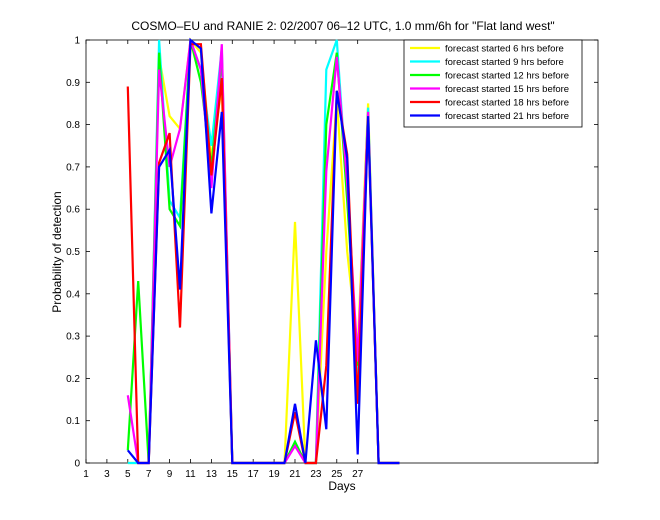 This screenshot has height=520, width=660. What do you see at coordinates (86, 474) in the screenshot?
I see `x-tick-label: 1` at bounding box center [86, 474].